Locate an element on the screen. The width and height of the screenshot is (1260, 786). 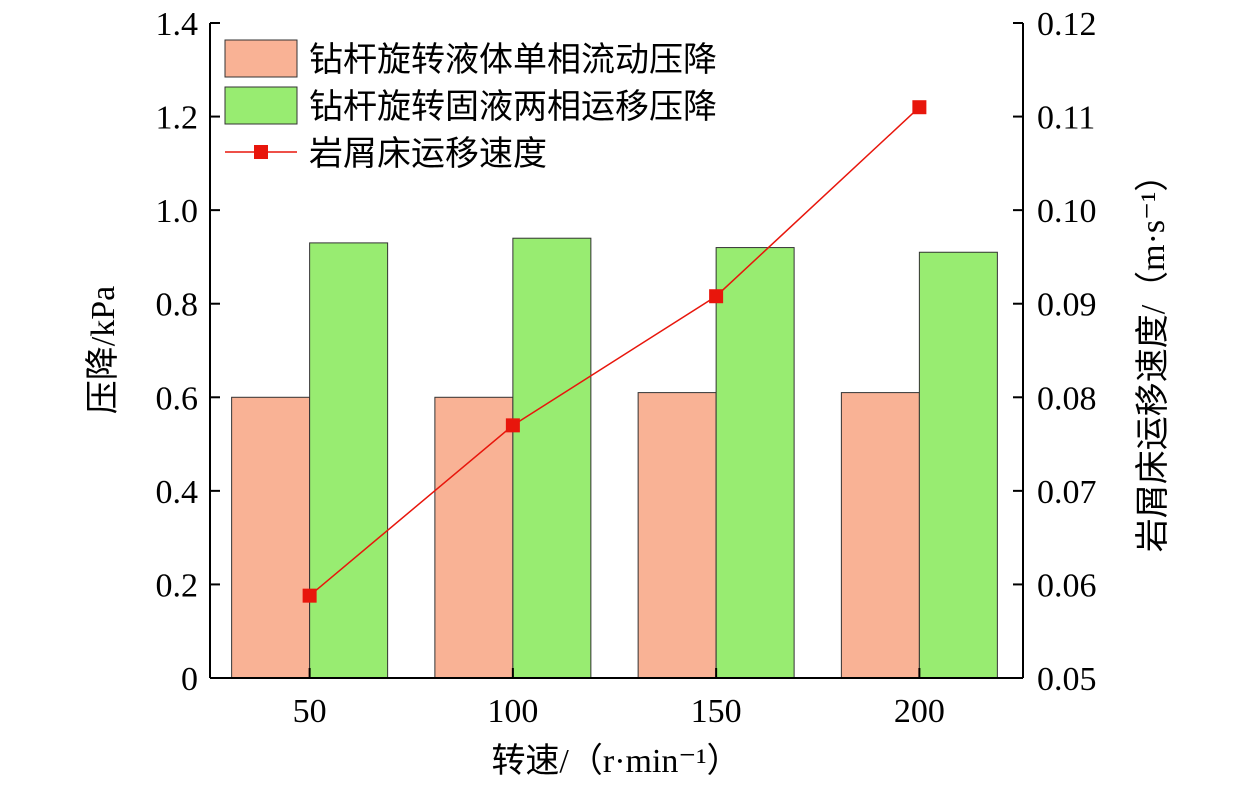
x-ticks: 50 100 150 200 is located at coordinates (619, 699).